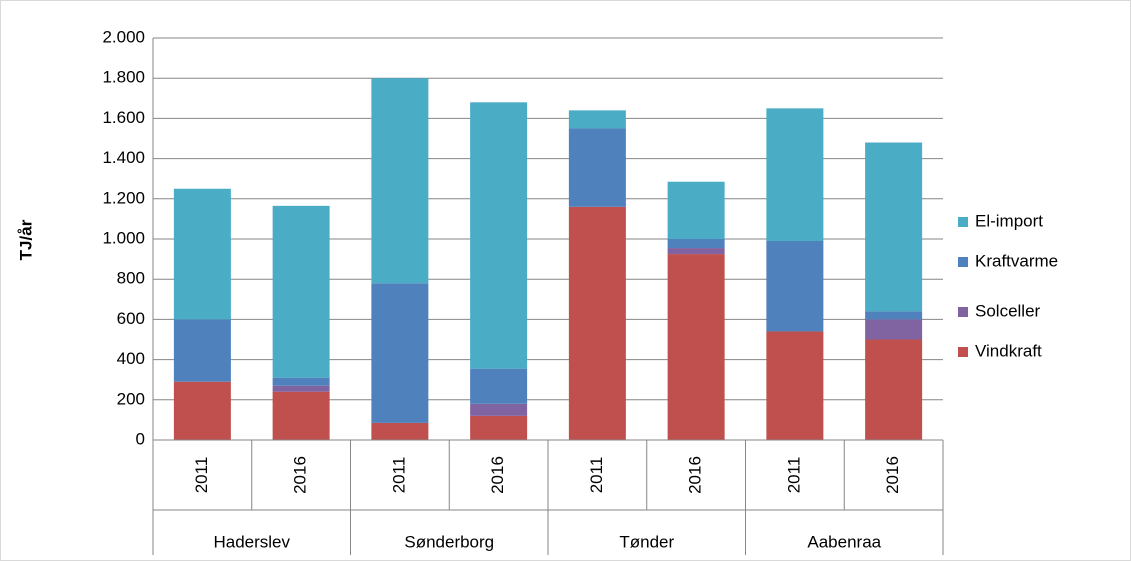  Describe the element at coordinates (449, 541) in the screenshot. I see `group-label: Sønderborg` at that location.